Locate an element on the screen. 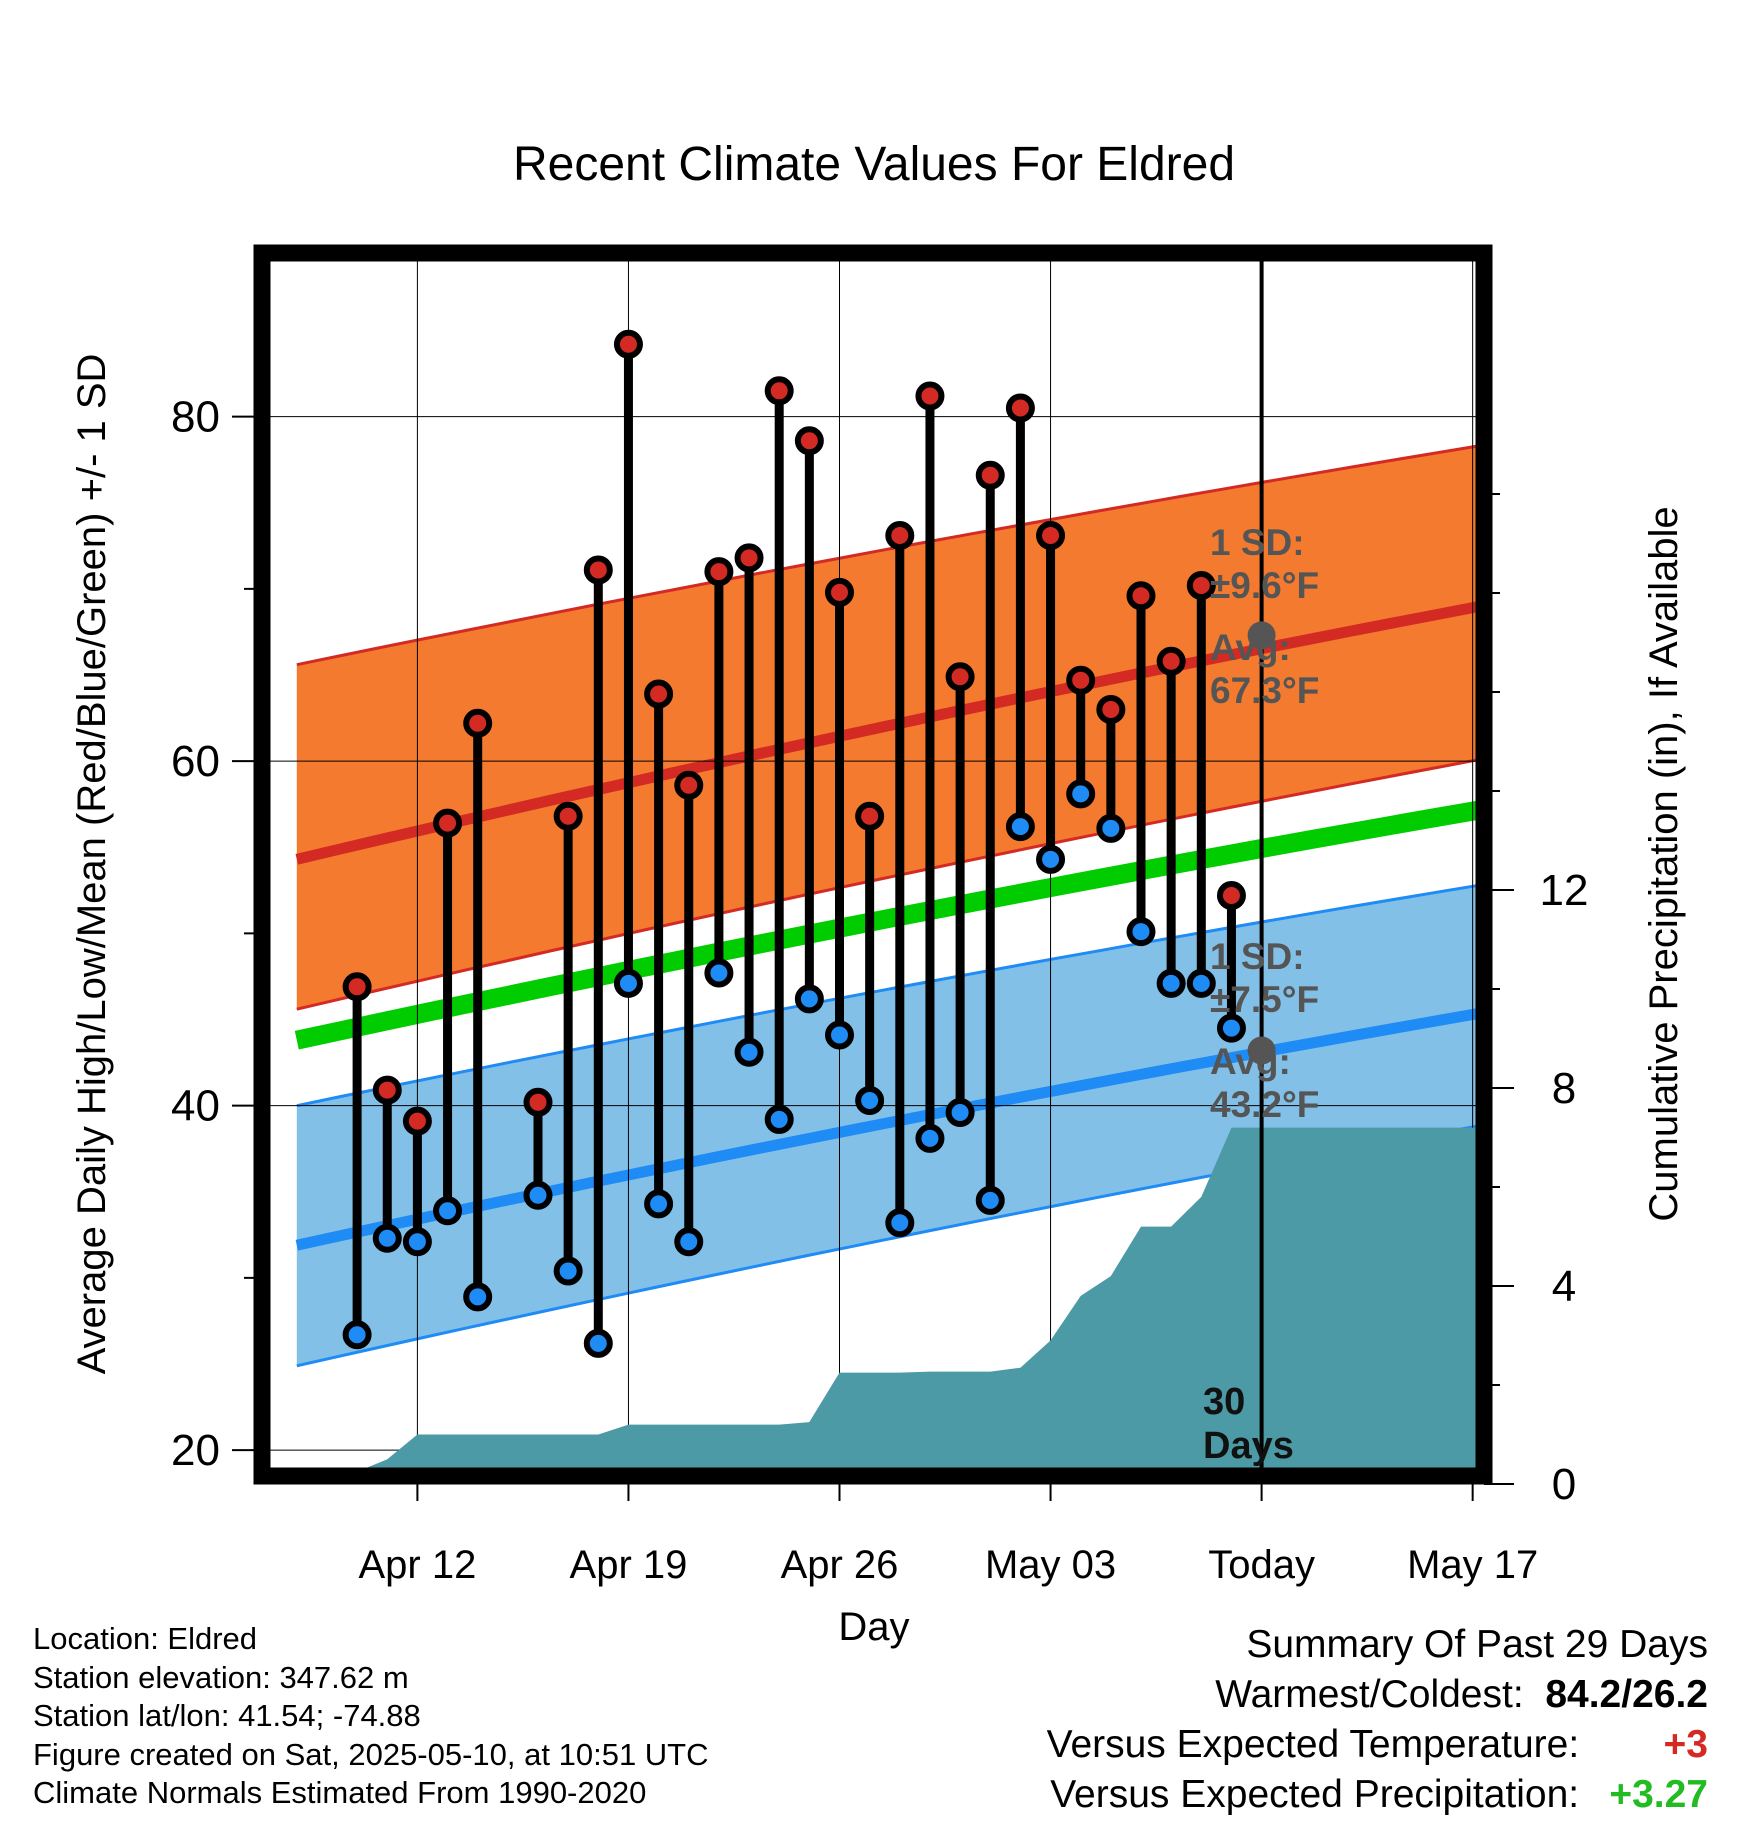  x-tick-label: May 03 is located at coordinates (1050, 1565).